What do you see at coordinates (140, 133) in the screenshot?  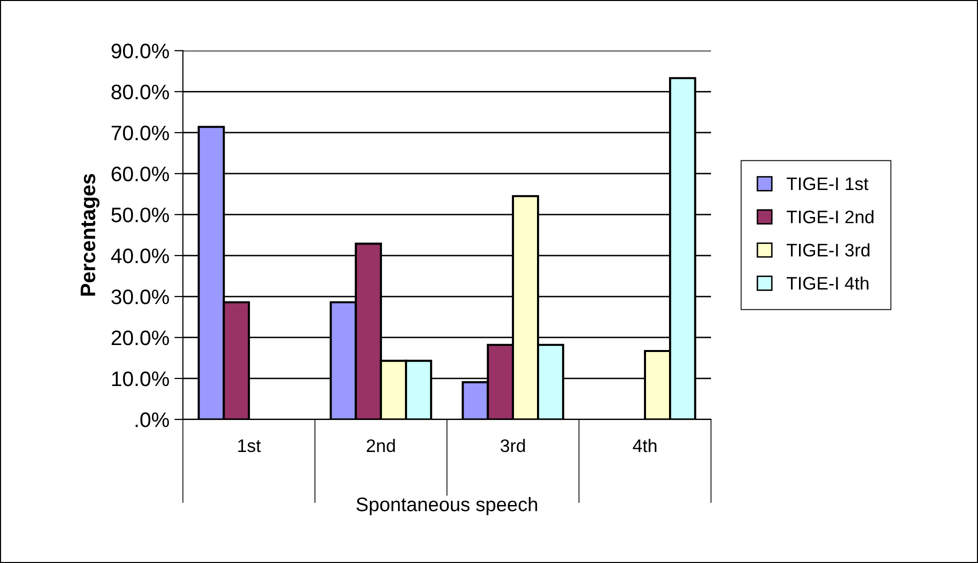 I see `y-tick-label: 70.0%` at bounding box center [140, 133].